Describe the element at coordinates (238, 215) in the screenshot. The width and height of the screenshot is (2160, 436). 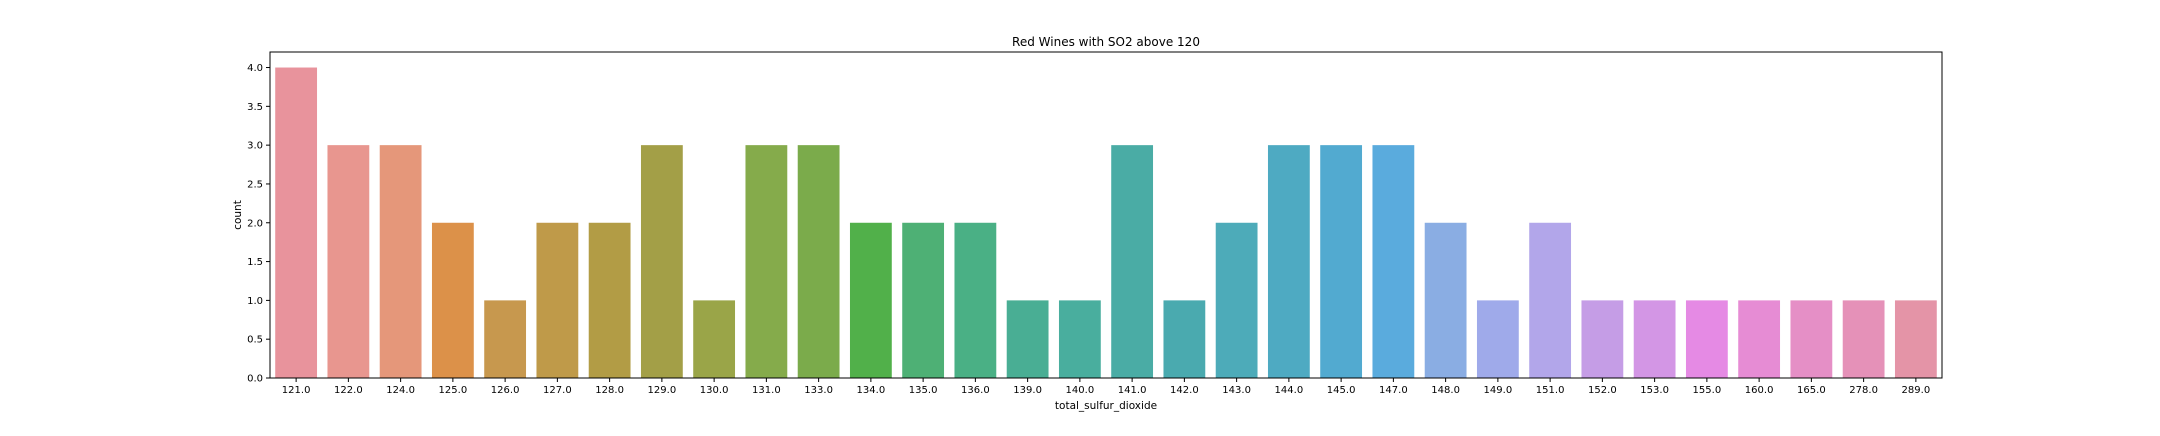
I see `y-axis-label: count` at that location.